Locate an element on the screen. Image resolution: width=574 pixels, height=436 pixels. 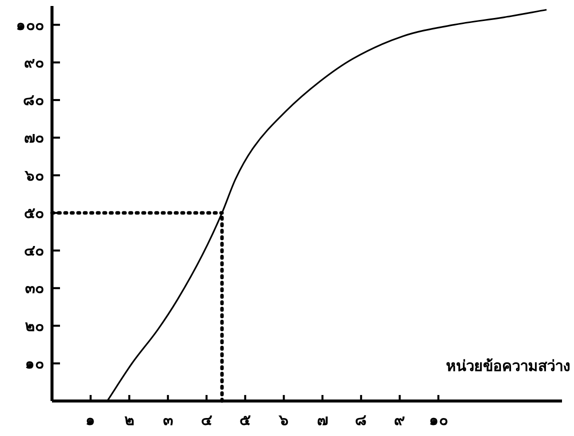
y-tick-label: ๑๐ is located at coordinates (34, 363).